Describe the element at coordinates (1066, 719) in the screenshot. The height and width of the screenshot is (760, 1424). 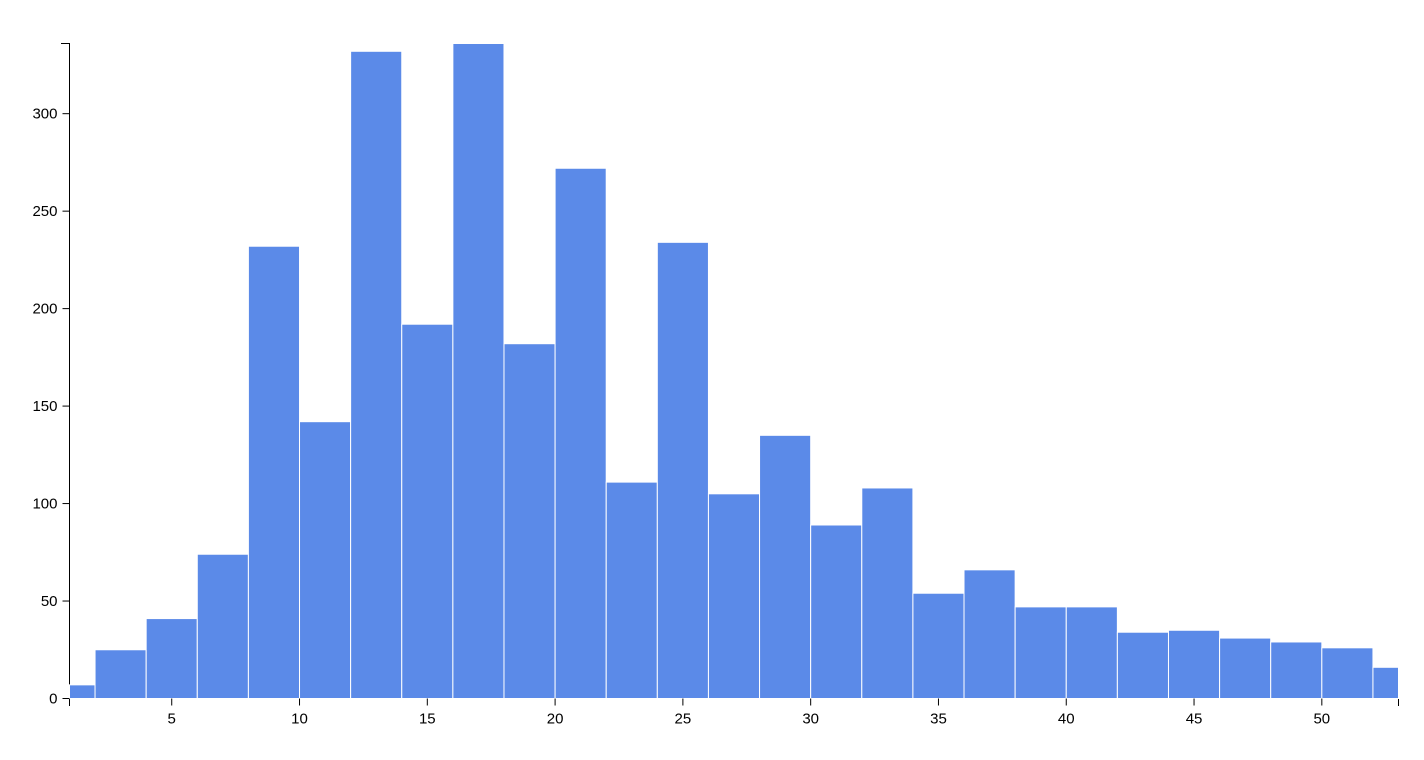
I see `x-tick-label: 40` at that location.